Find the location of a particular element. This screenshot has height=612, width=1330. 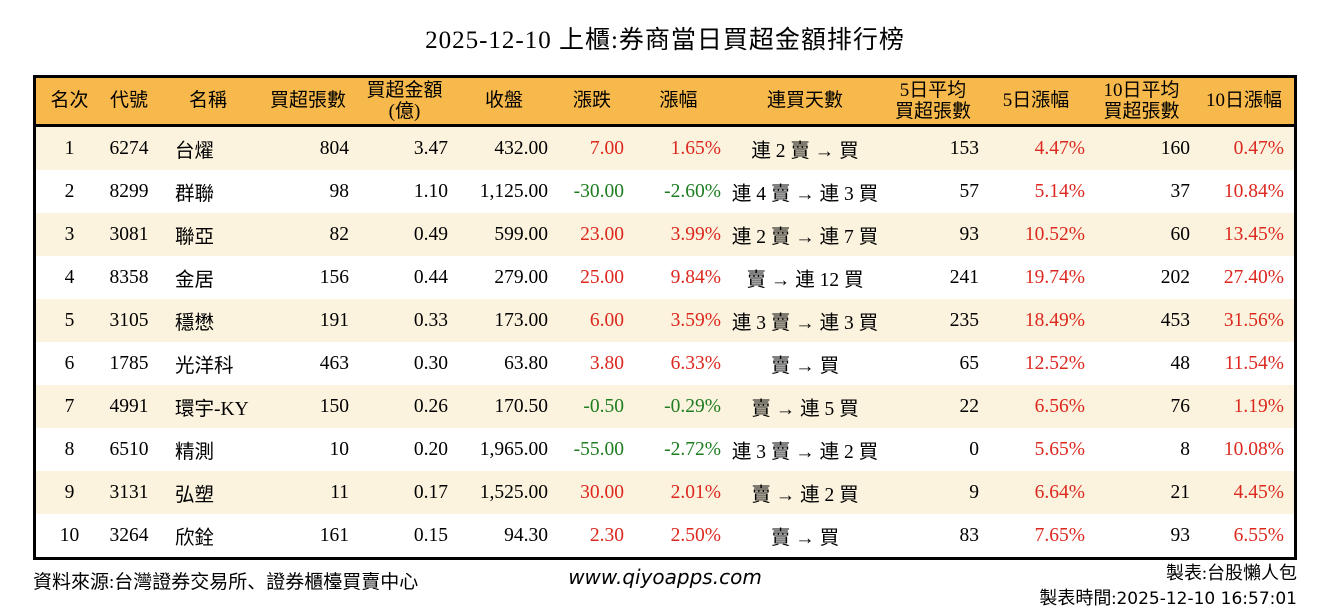

cell-close-price: 1,965.00 is located at coordinates (513, 449).